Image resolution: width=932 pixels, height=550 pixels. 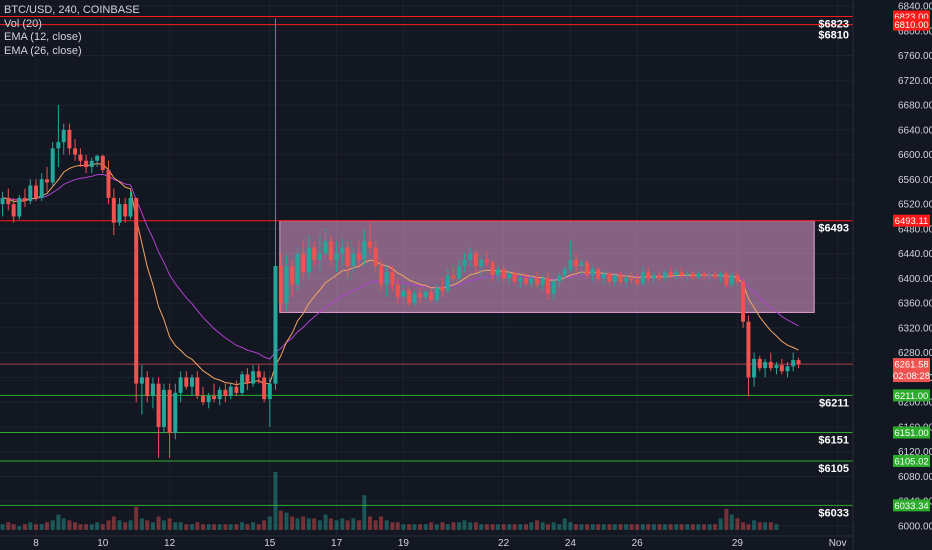 I want to click on price-tick-label: 6600.00, so click(x=915, y=155).